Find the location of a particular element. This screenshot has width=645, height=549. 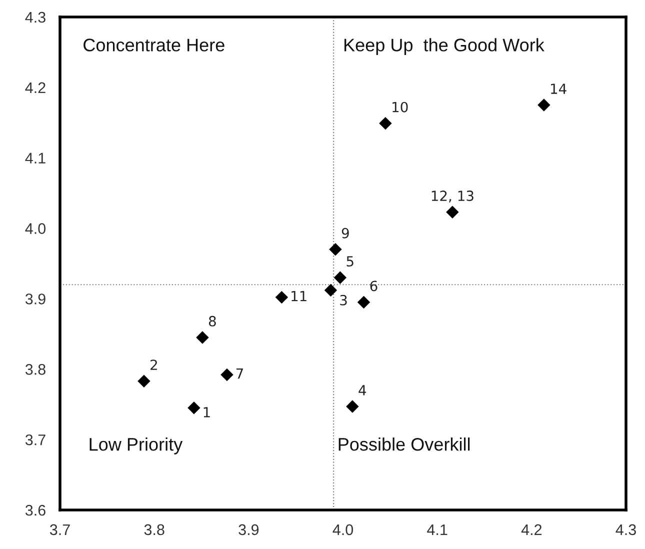

y-tick-label: 4.3 is located at coordinates (35, 17).